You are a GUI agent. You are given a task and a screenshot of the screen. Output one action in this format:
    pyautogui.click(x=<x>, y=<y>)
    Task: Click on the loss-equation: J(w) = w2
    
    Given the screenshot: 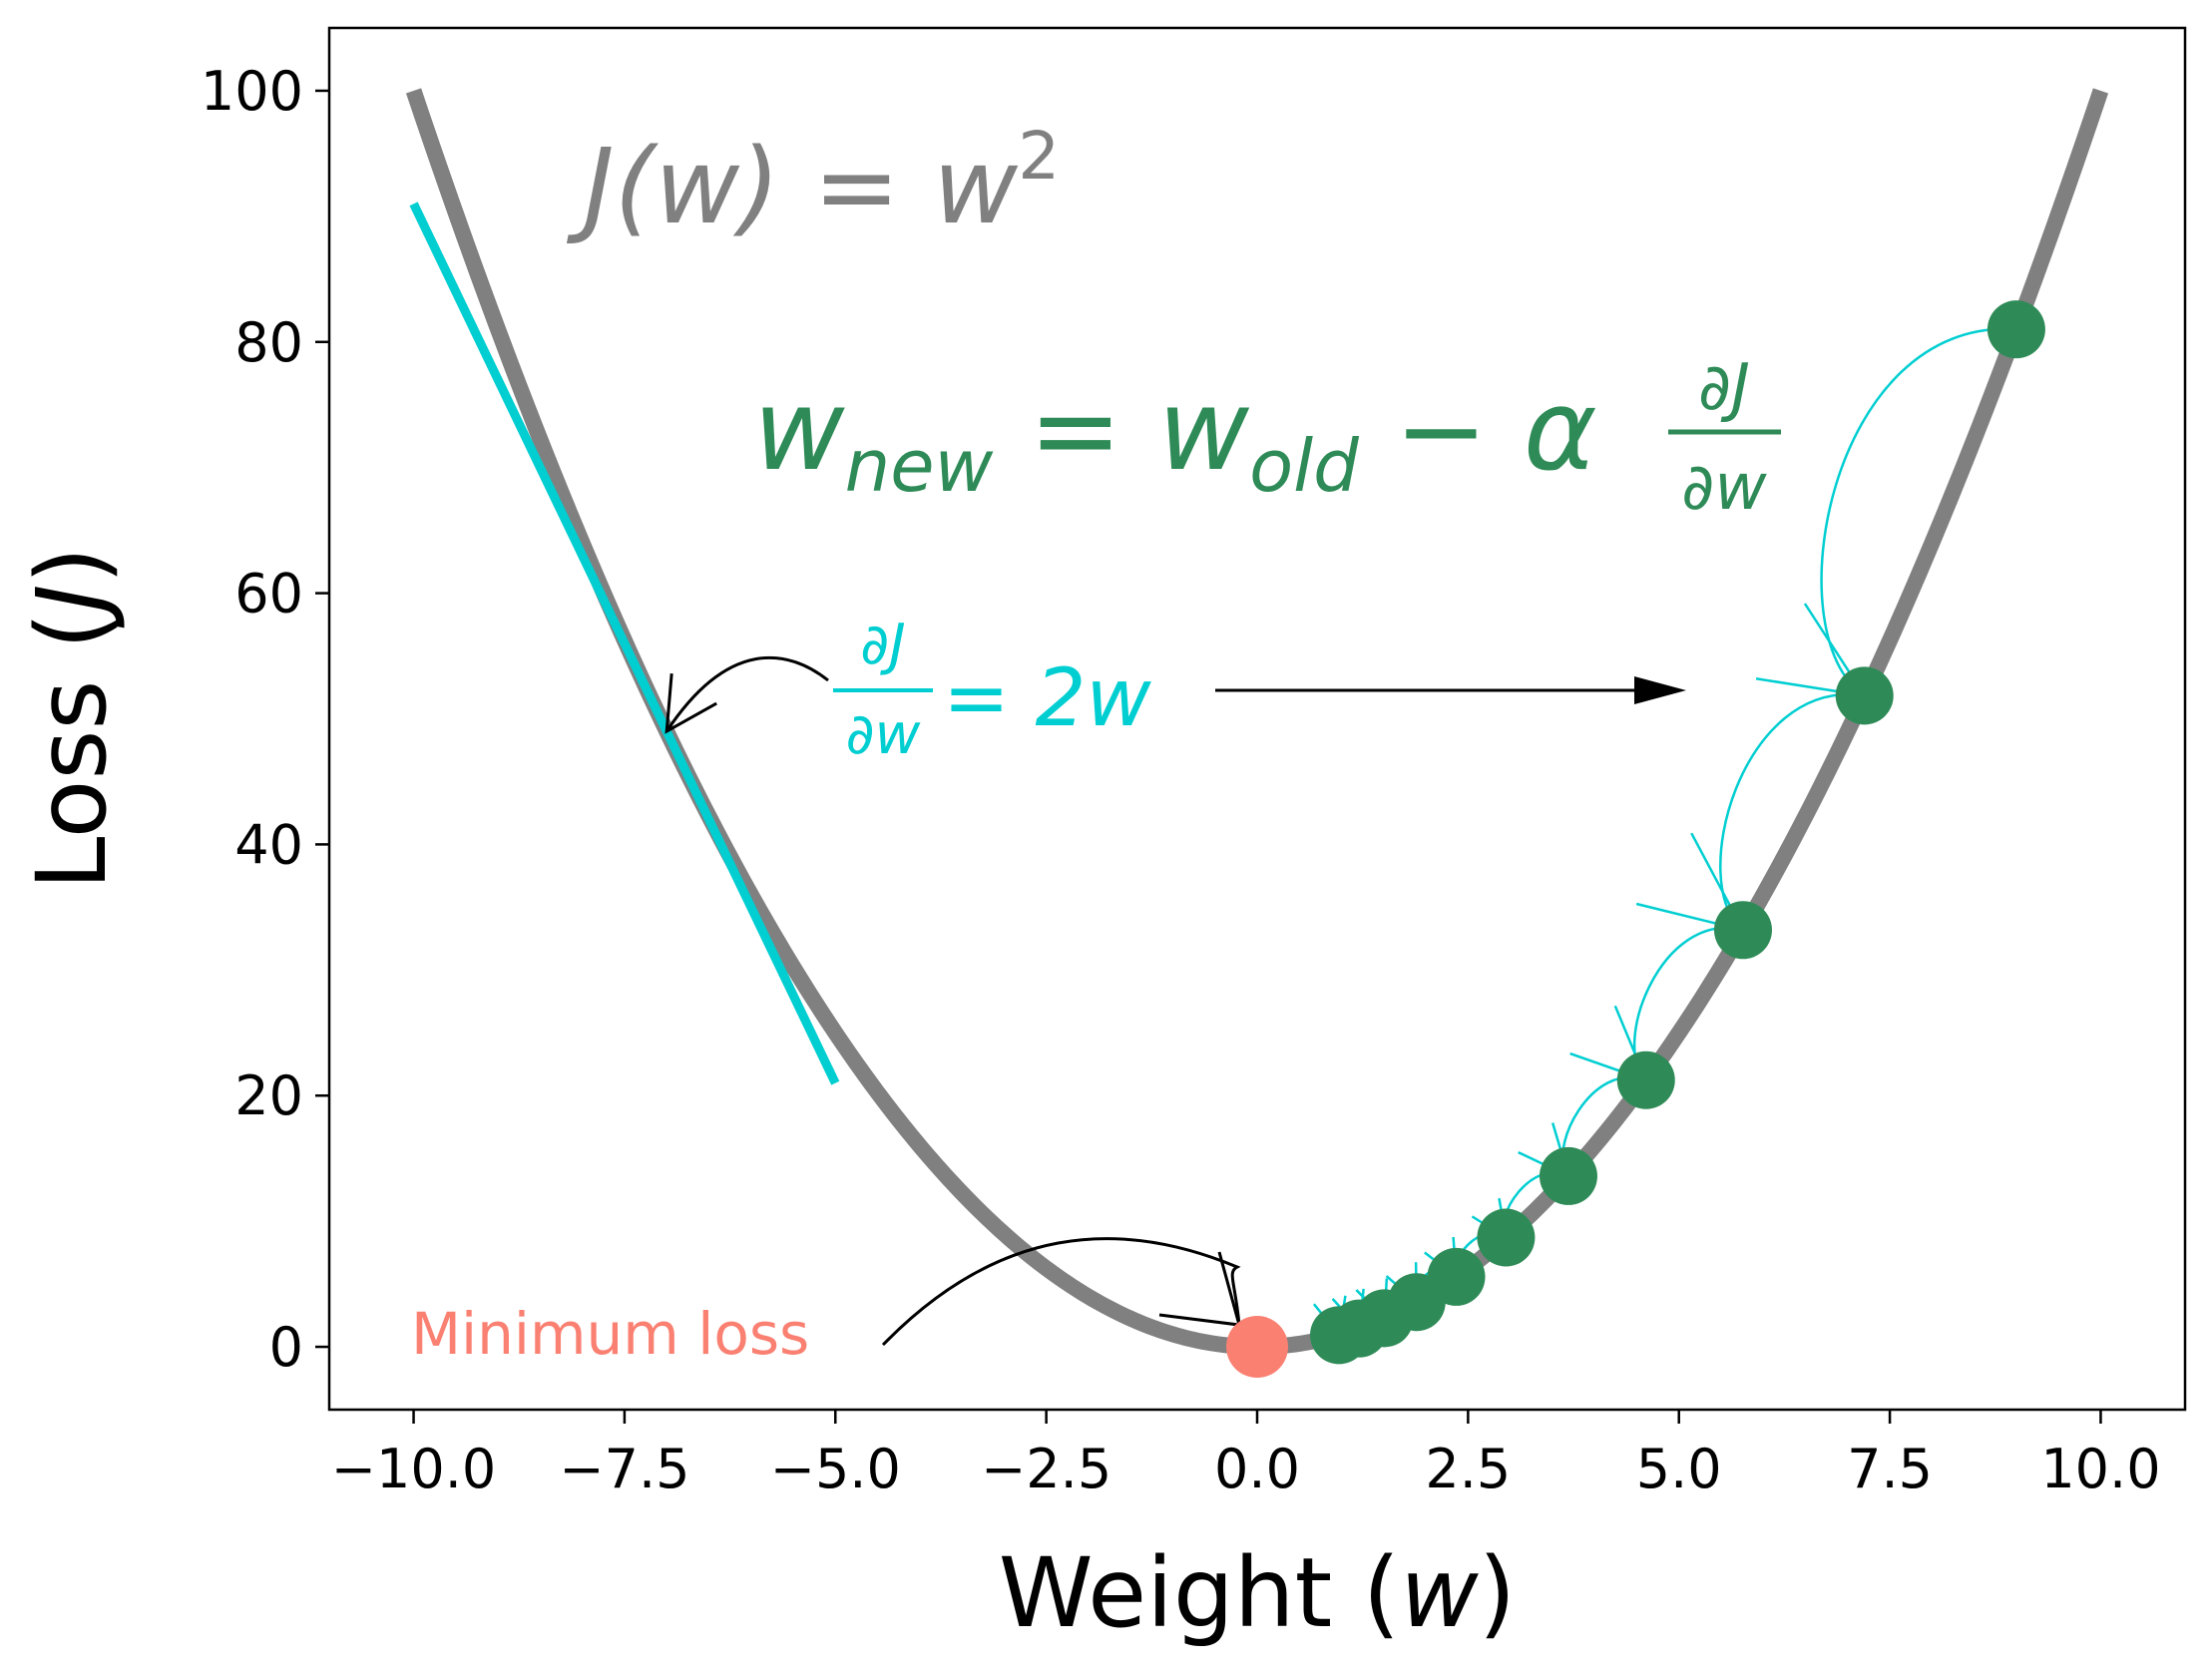 What is the action you would take?
    pyautogui.click(x=813, y=183)
    